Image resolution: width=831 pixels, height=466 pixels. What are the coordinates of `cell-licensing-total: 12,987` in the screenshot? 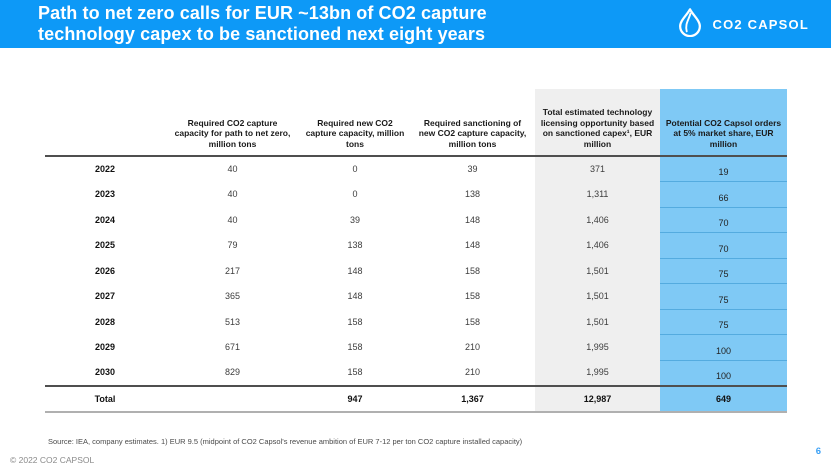 It's located at (597, 398).